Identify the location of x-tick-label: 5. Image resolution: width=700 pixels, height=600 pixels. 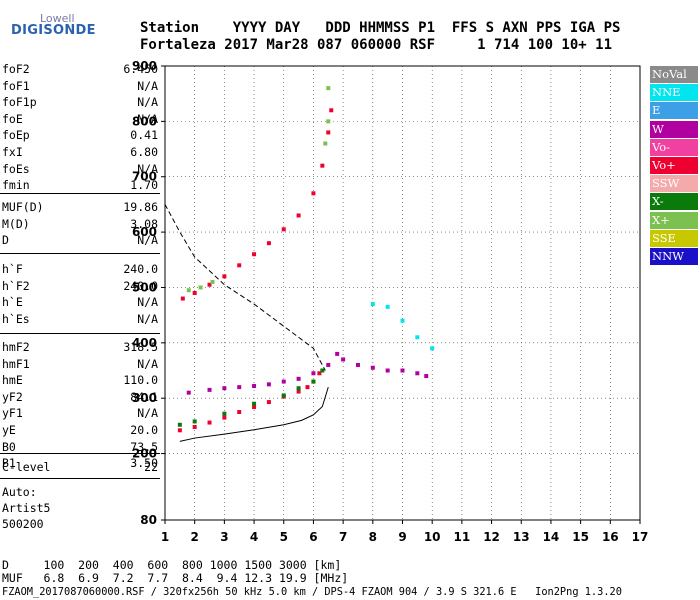
(284, 537).